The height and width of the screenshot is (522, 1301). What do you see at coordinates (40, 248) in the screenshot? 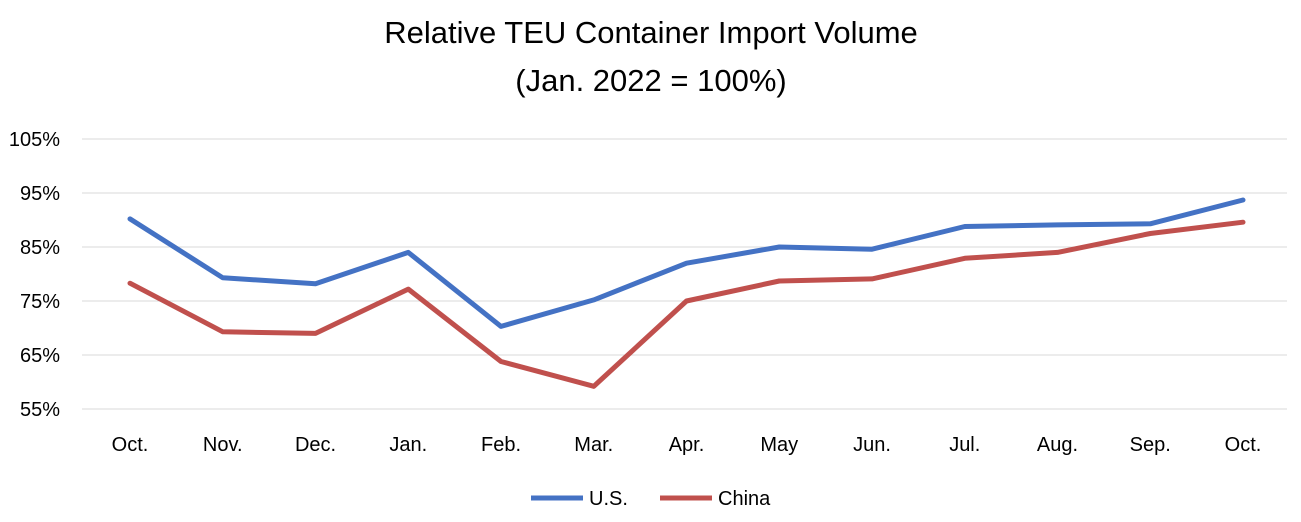
I see `y-tick-label: 85%` at bounding box center [40, 248].